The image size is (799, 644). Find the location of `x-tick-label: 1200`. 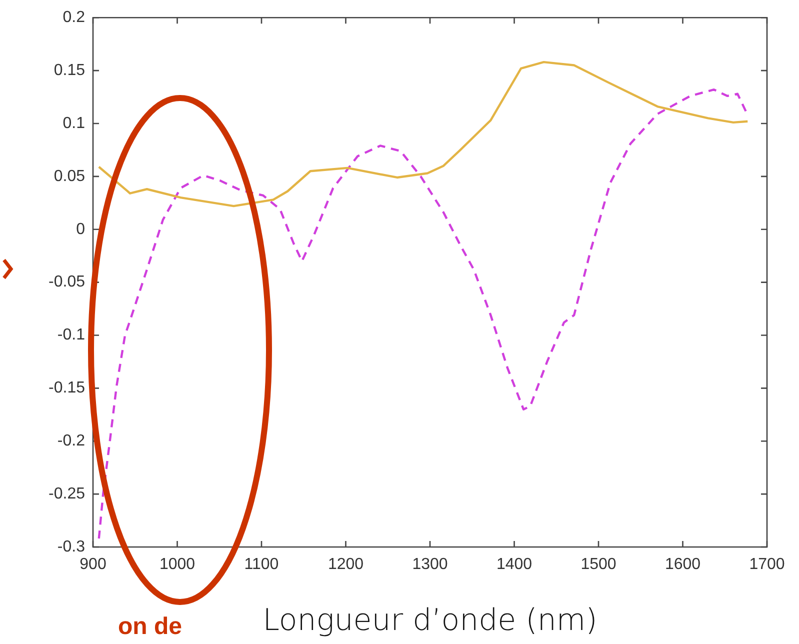

x-tick-label: 1200 is located at coordinates (346, 565).